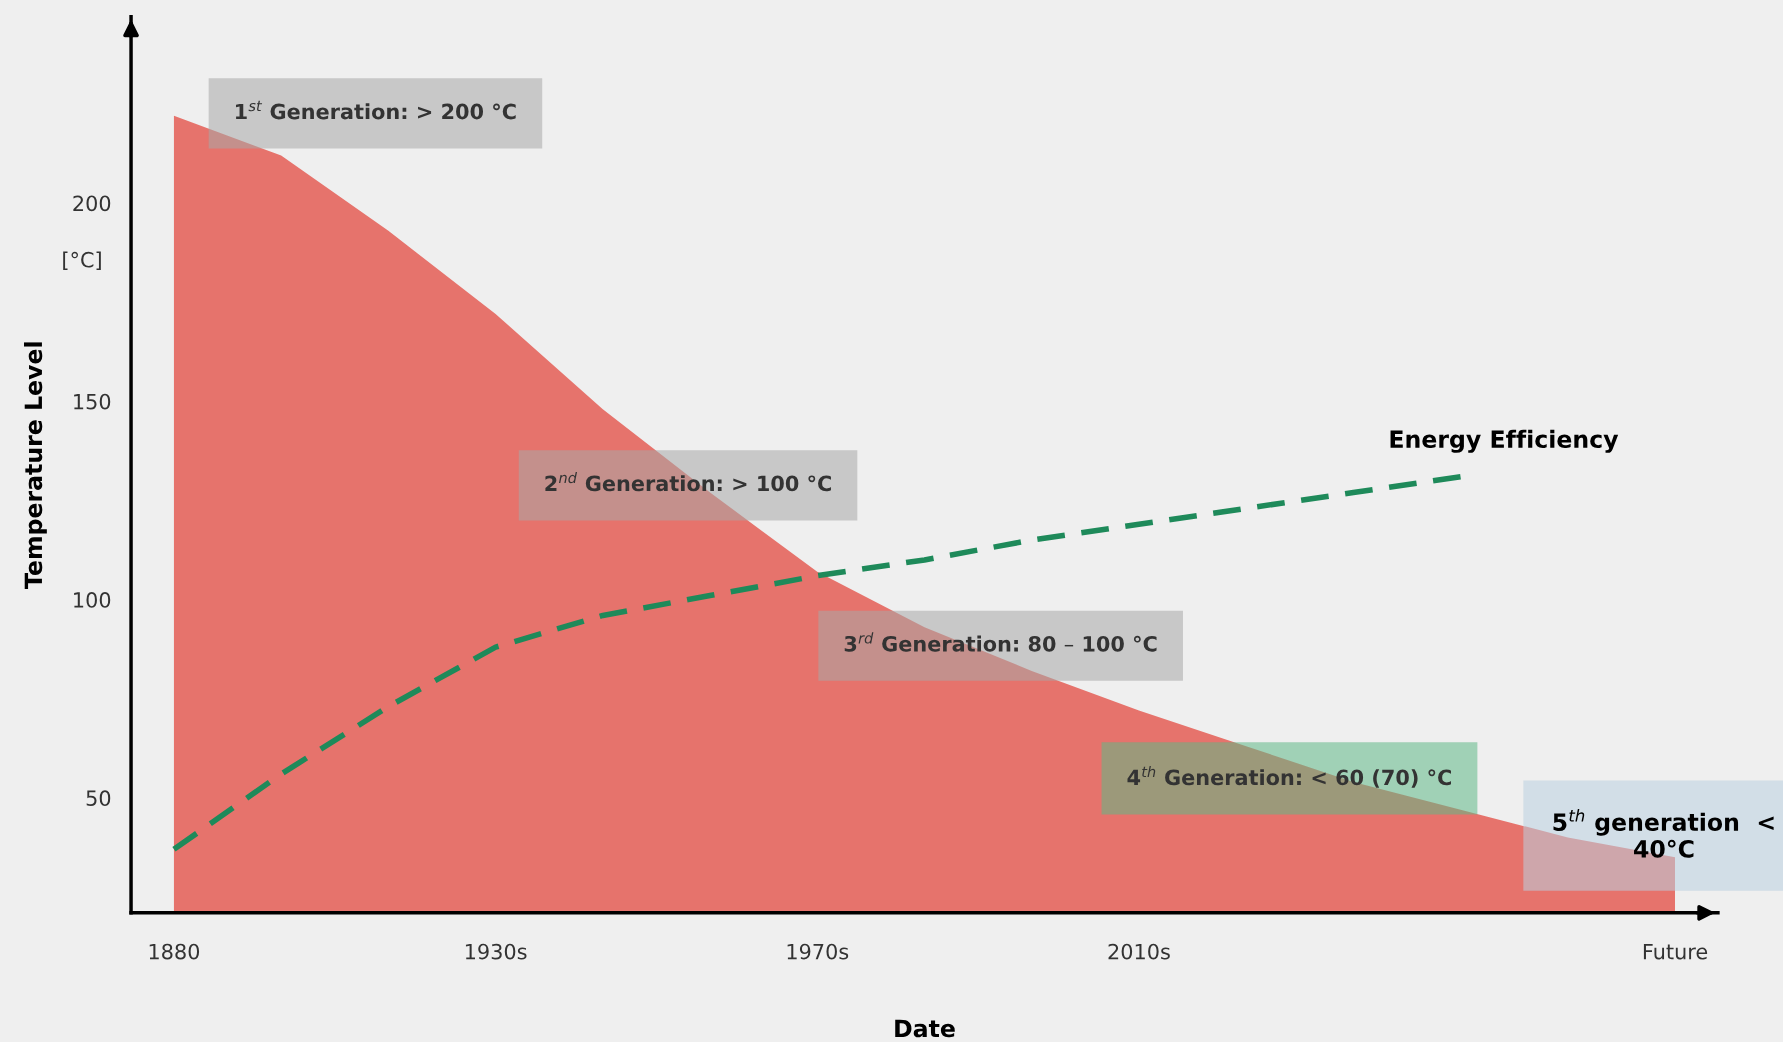 The image size is (1783, 1042). What do you see at coordinates (376, 110) in the screenshot?
I see `annotation: 1$^{st}$ Generation: > 200 °C` at bounding box center [376, 110].